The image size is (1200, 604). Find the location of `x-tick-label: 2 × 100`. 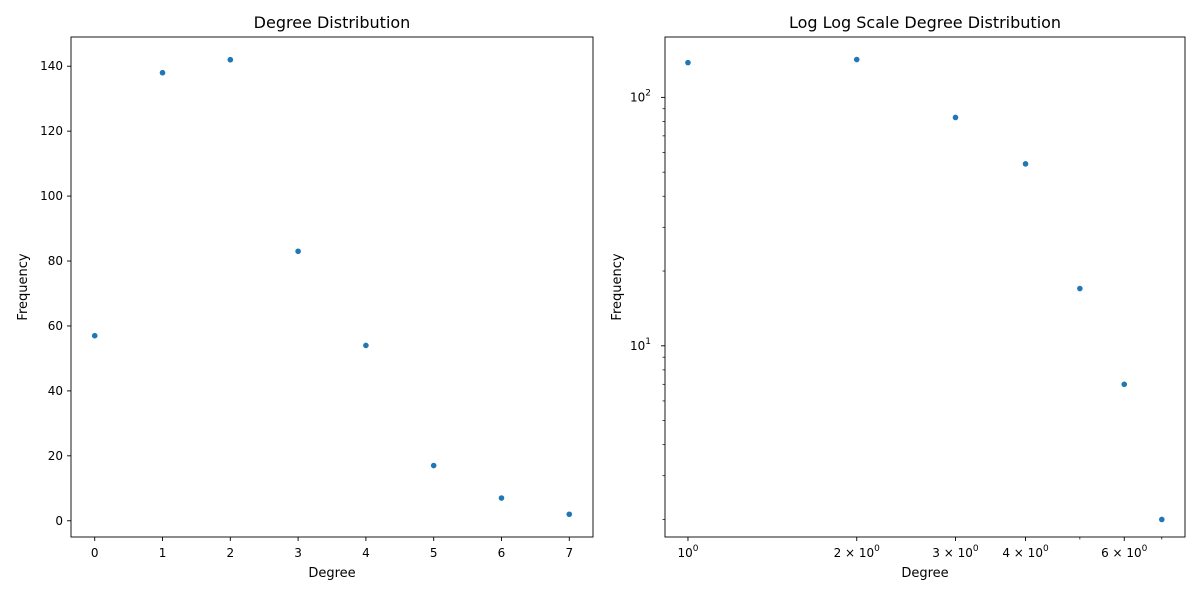

x-tick-label: 2 × 100 is located at coordinates (857, 552).